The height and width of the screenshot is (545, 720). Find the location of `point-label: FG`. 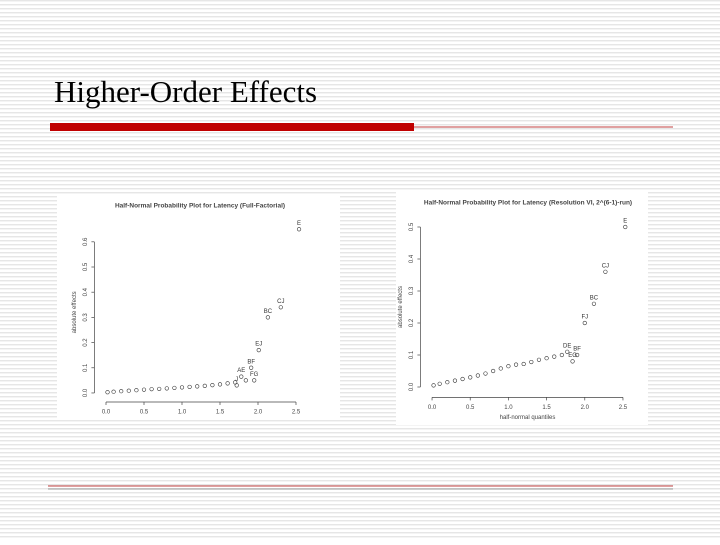

point-label: FG is located at coordinates (254, 375).